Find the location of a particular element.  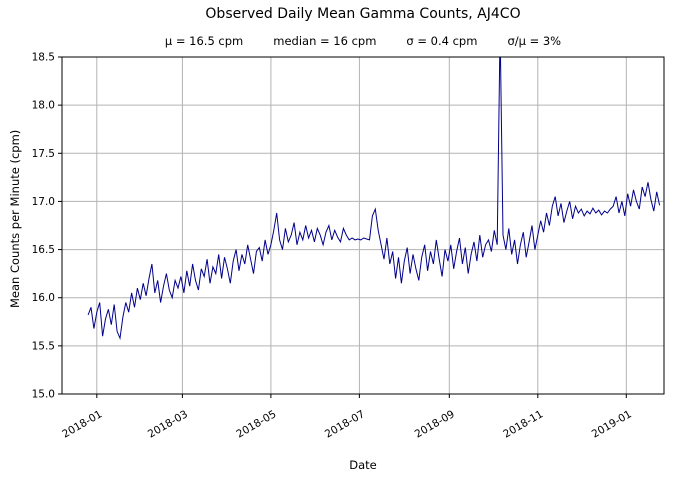

x-tick-label: 2018-05 is located at coordinates (256, 424).